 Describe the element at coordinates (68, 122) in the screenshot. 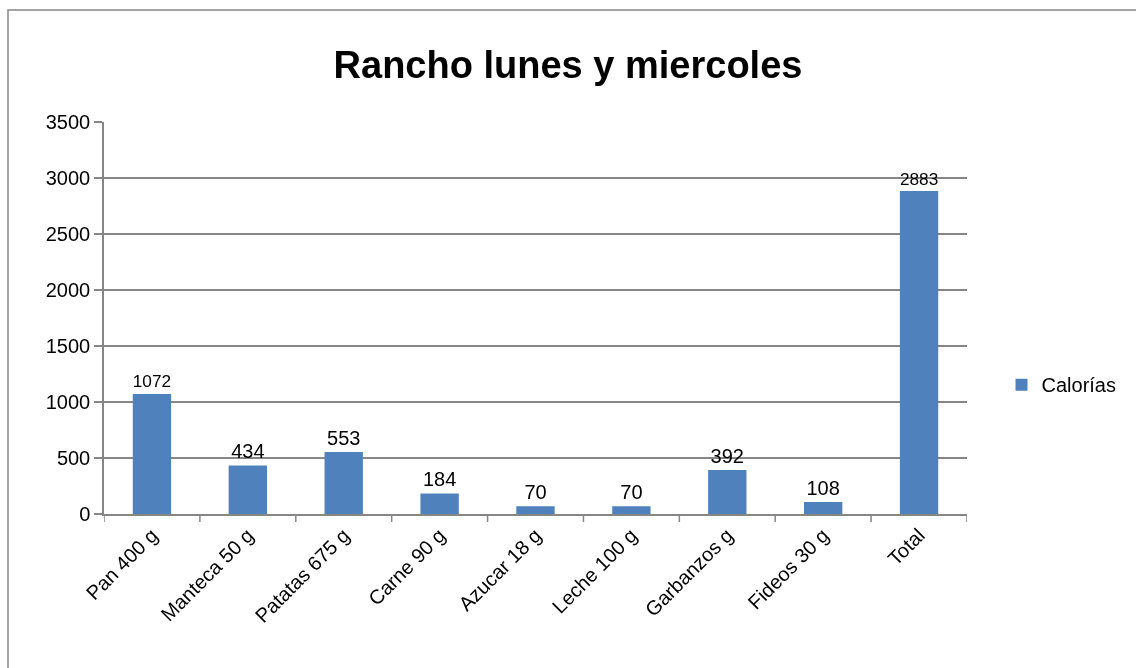

I see `y-tick-label: 3500` at that location.